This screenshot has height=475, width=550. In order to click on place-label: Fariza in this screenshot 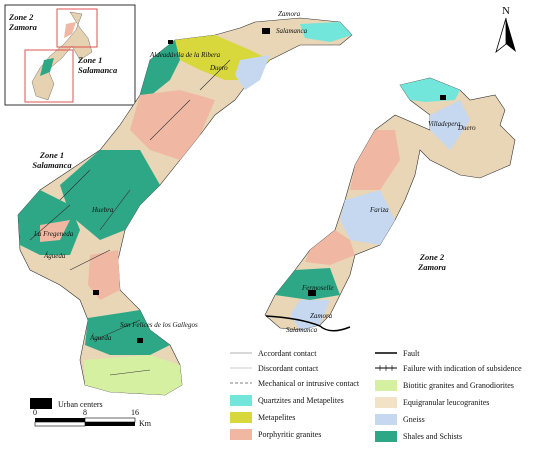, I will do `click(379, 210)`.